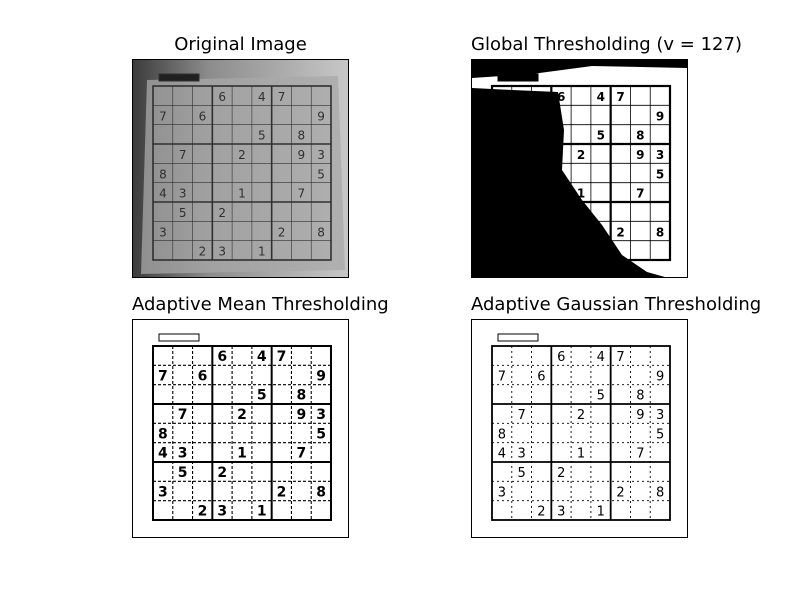 The height and width of the screenshot is (596, 800). What do you see at coordinates (260, 304) in the screenshot?
I see `panel-title: Adaptive Mean Thresholding` at bounding box center [260, 304].